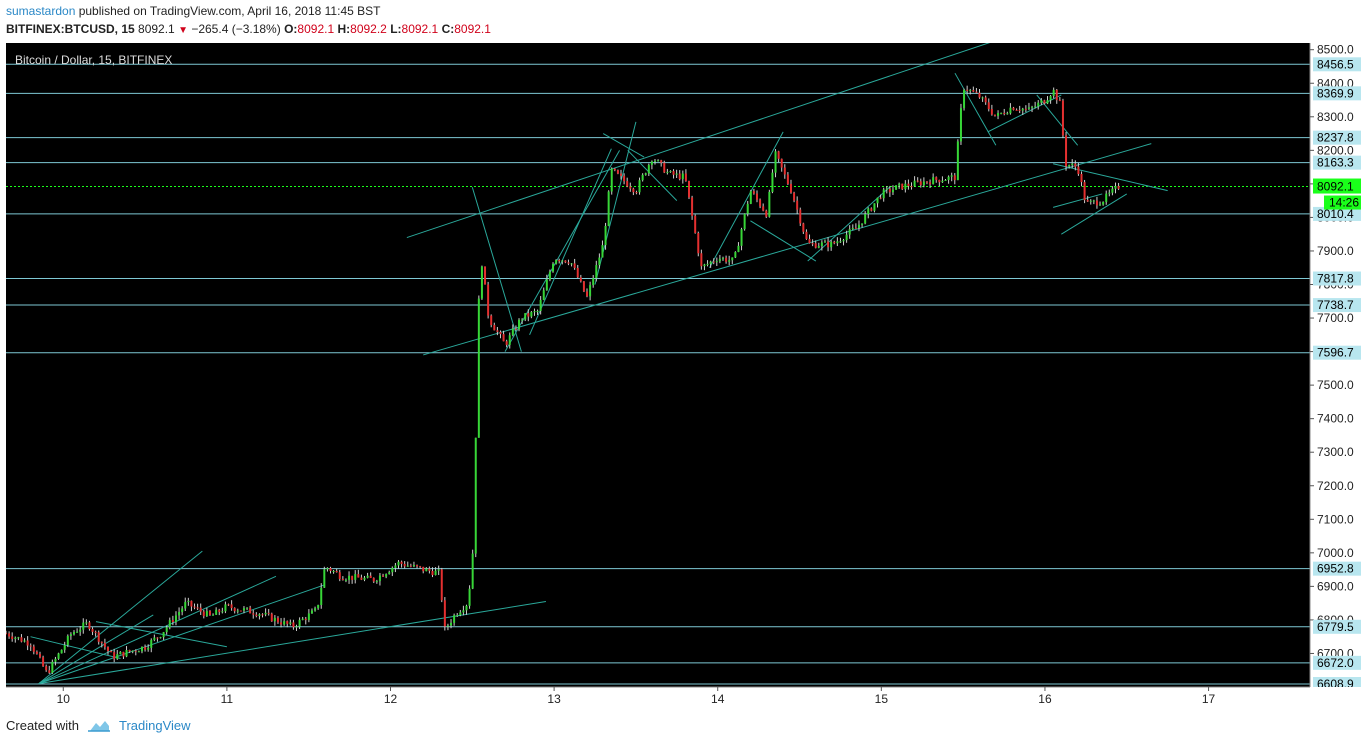 The height and width of the screenshot is (744, 1370). I want to click on high-label: H:, so click(344, 29).